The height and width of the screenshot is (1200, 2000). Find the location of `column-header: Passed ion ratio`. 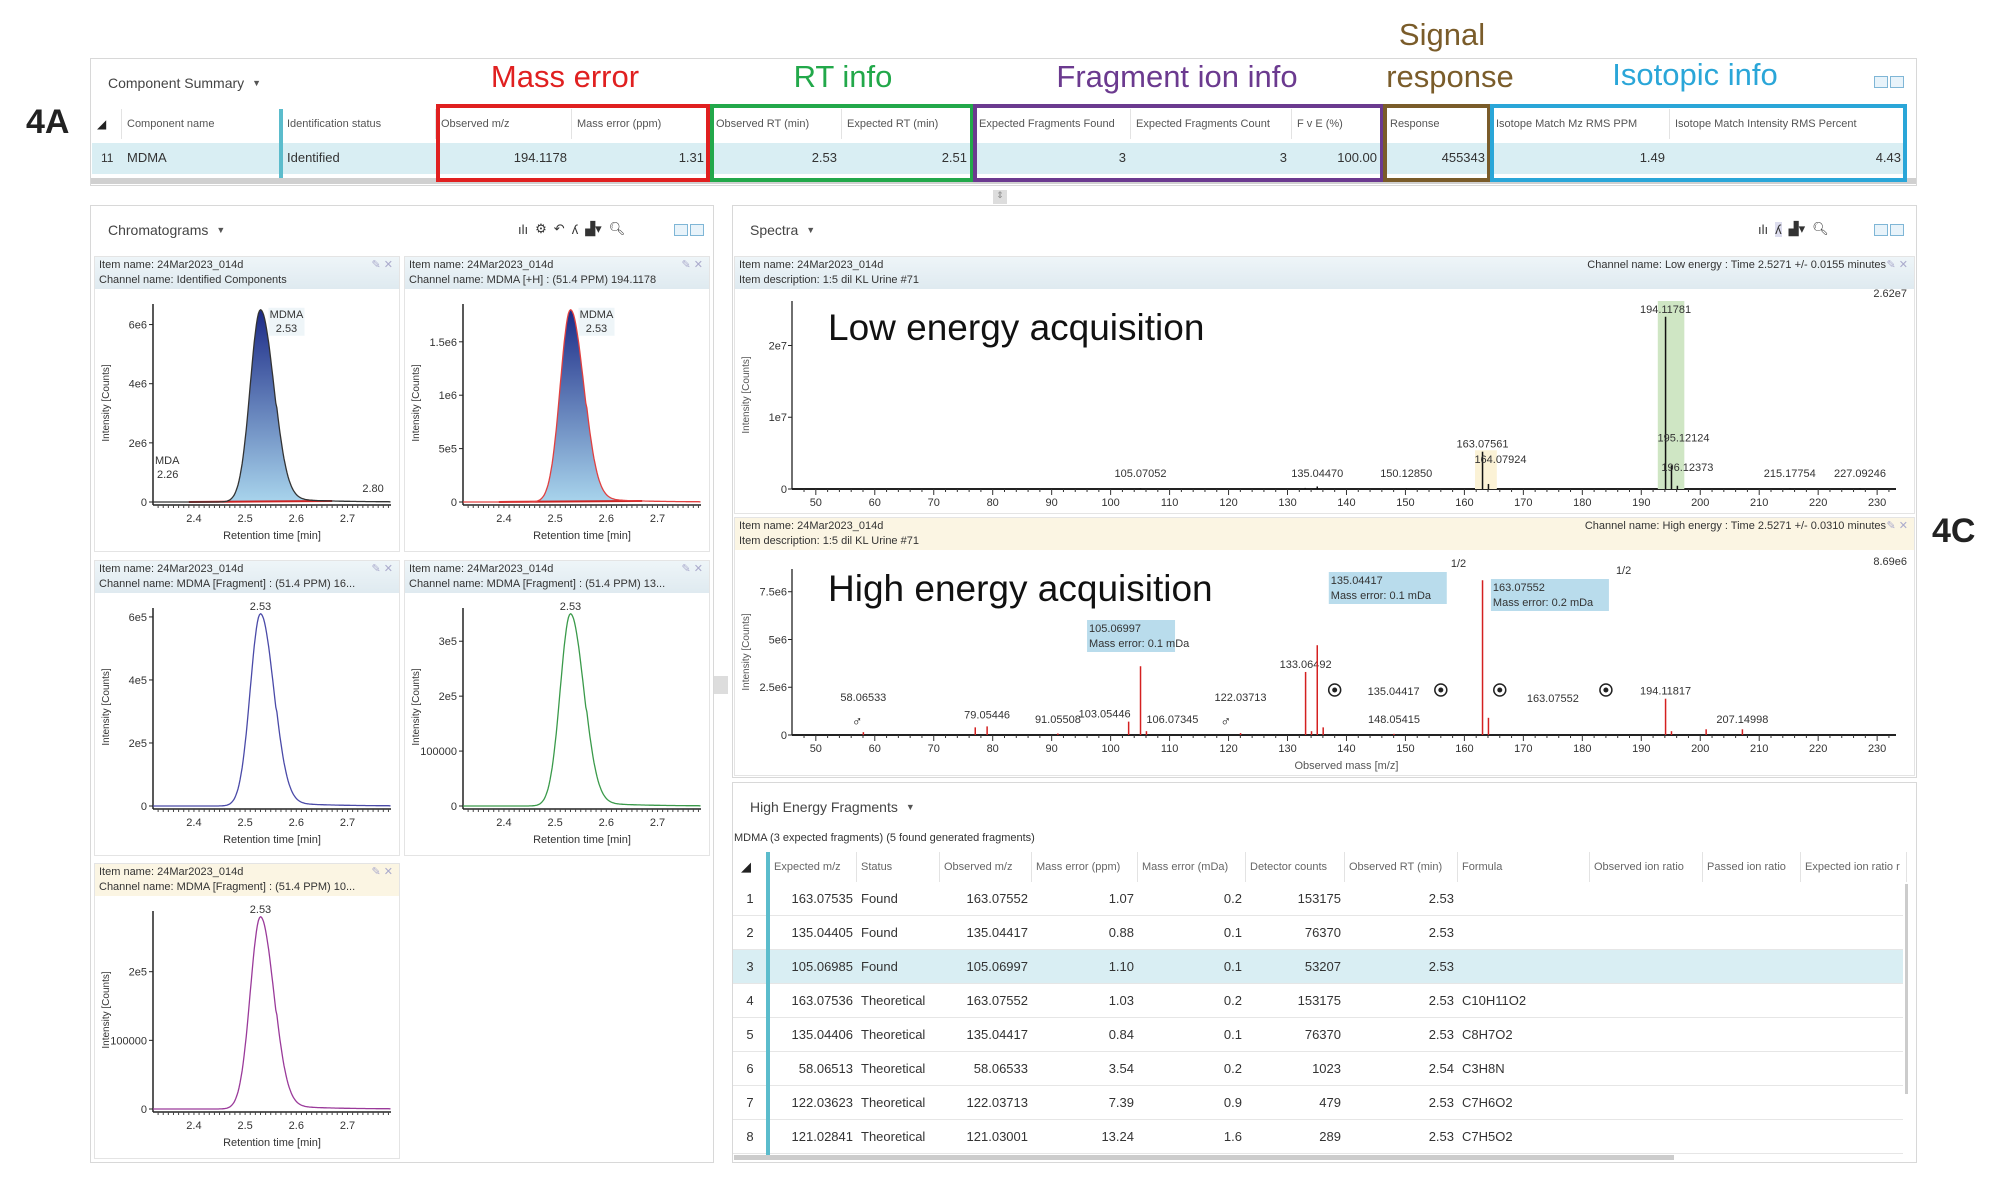

column-header: Passed ion ratio is located at coordinates (1752, 867).